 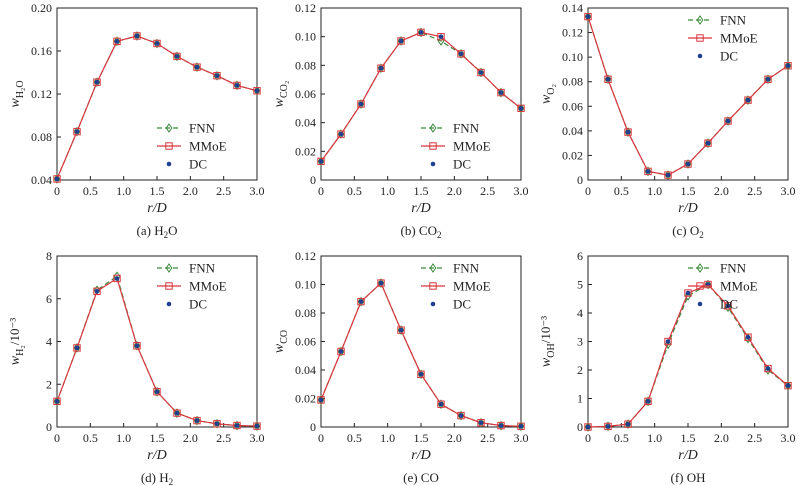 I want to click on y-tick-label: 0.08, so click(x=305, y=65).